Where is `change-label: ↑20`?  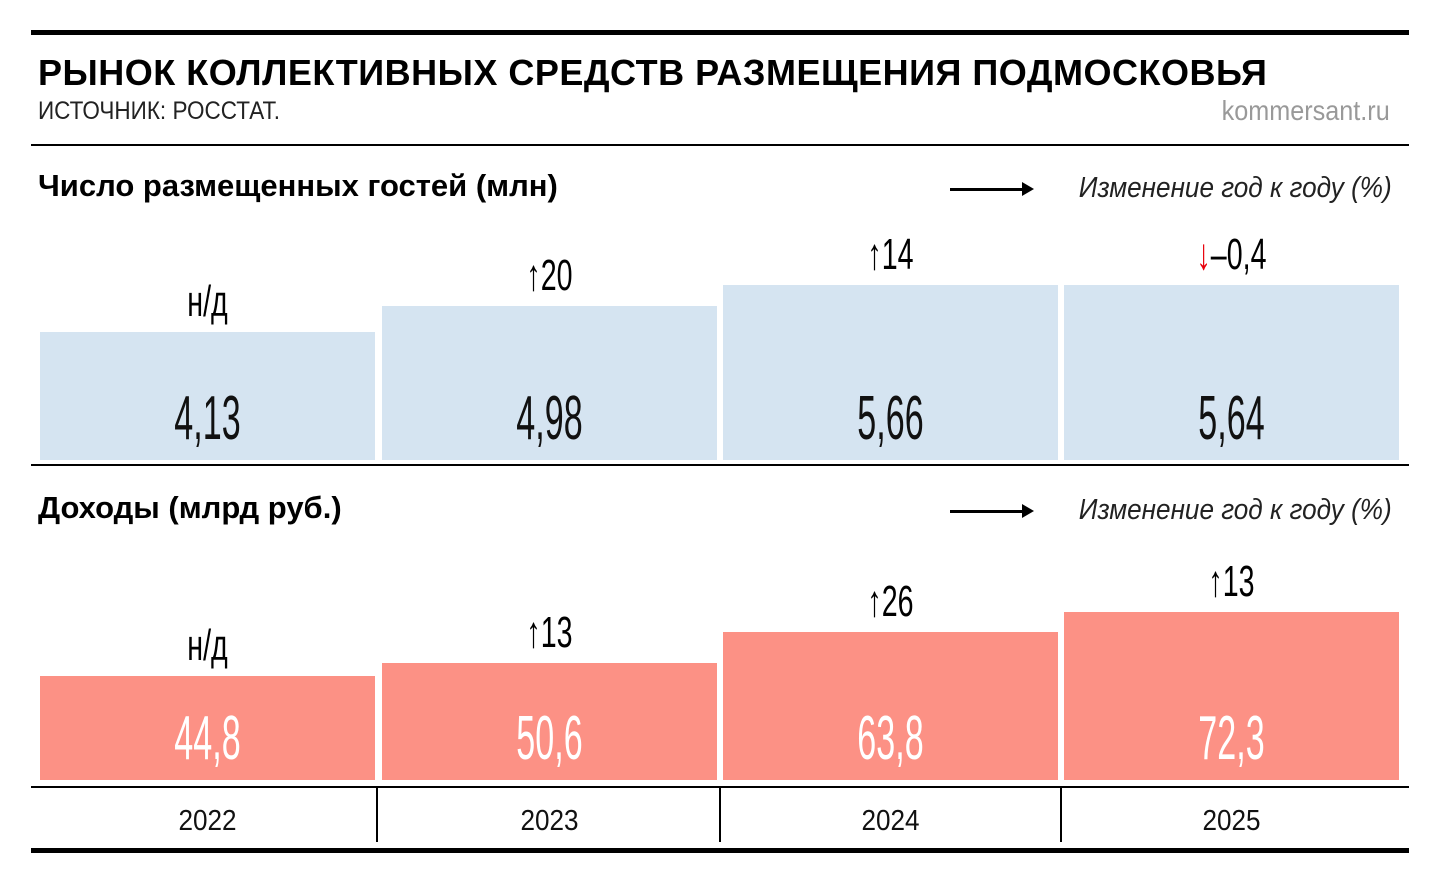 change-label: ↑20 is located at coordinates (550, 275).